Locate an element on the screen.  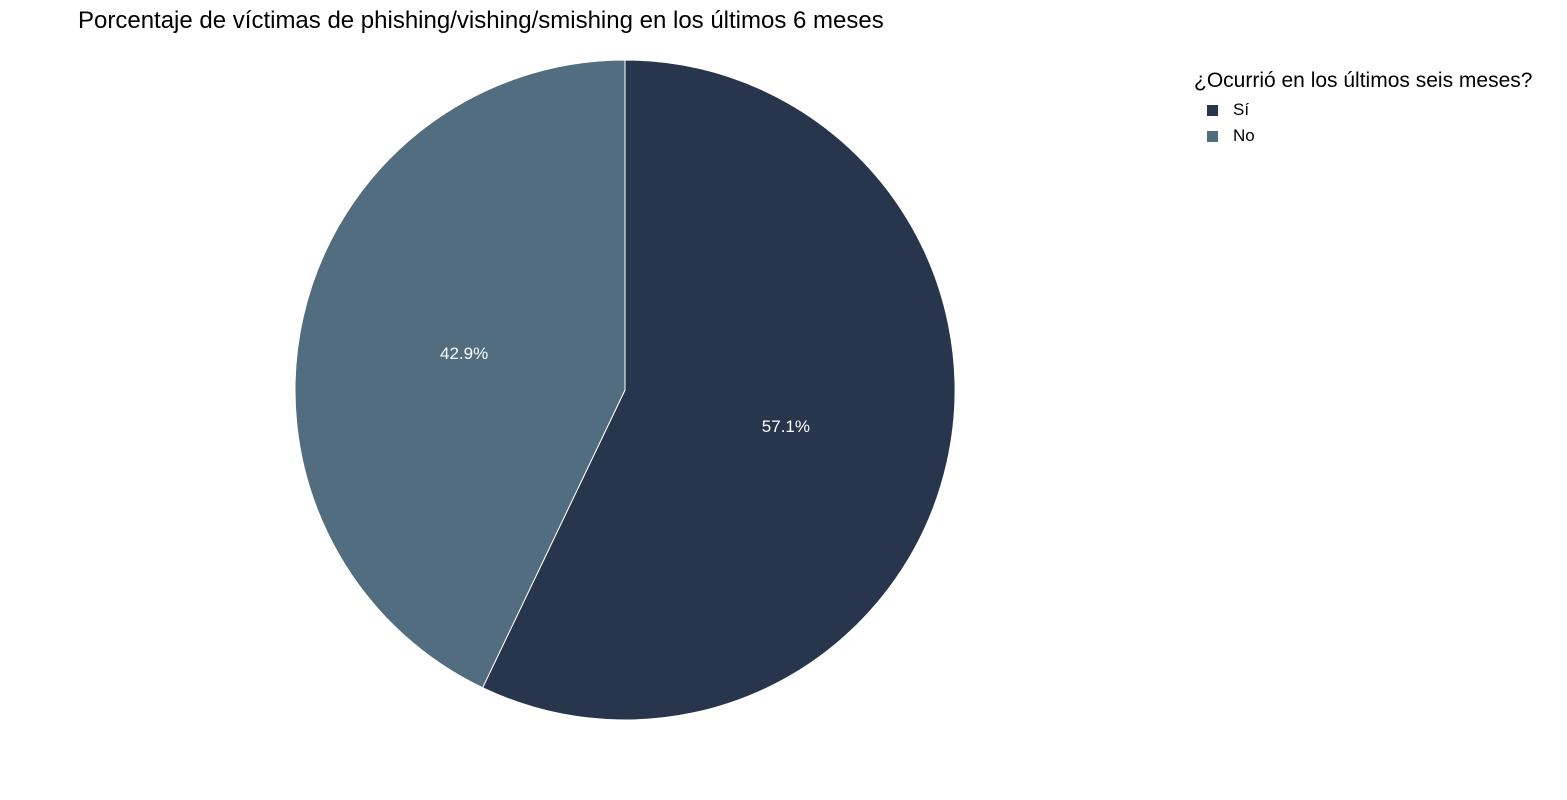
legend-swatch-no is located at coordinates (1212, 136).